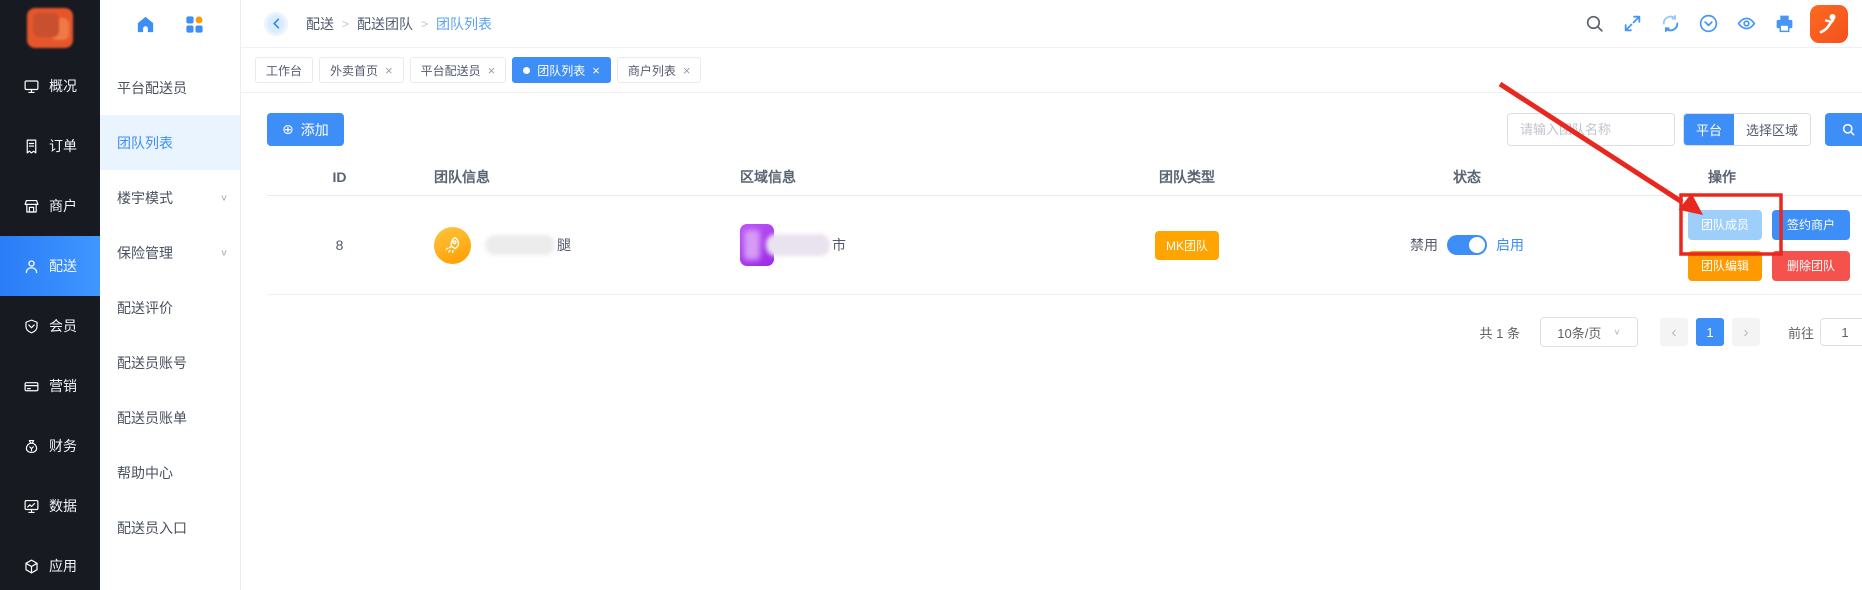 The width and height of the screenshot is (1862, 590). What do you see at coordinates (1590, 129) in the screenshot?
I see `team-name-search-input` at bounding box center [1590, 129].